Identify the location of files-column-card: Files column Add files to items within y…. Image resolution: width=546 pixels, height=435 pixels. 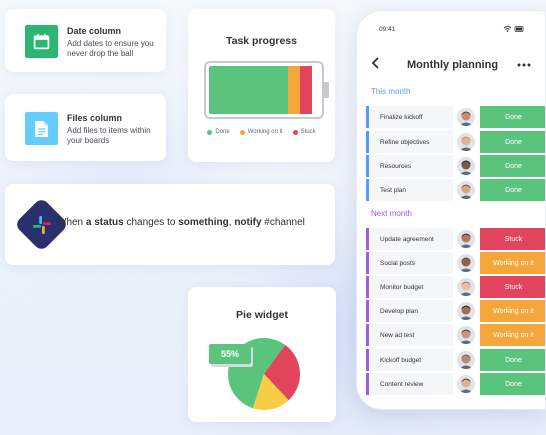
(85, 127).